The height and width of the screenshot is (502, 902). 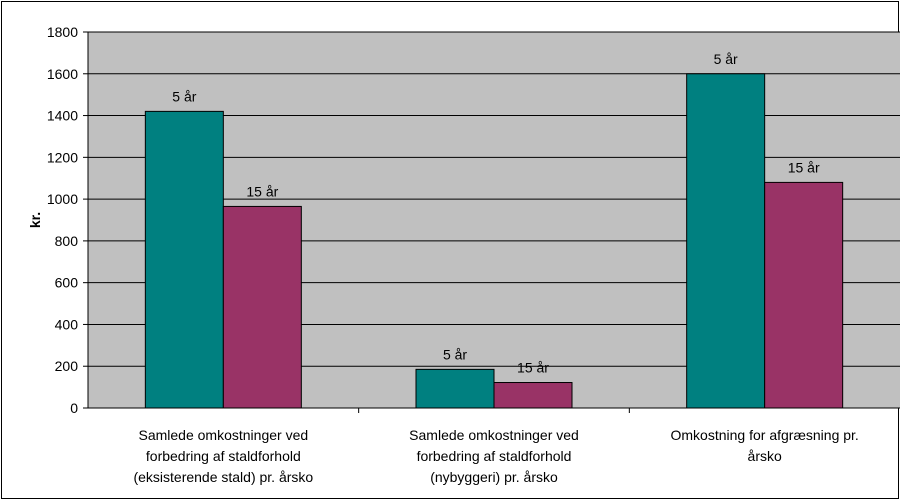 I want to click on y-tick-label: 1000, so click(x=62, y=199).